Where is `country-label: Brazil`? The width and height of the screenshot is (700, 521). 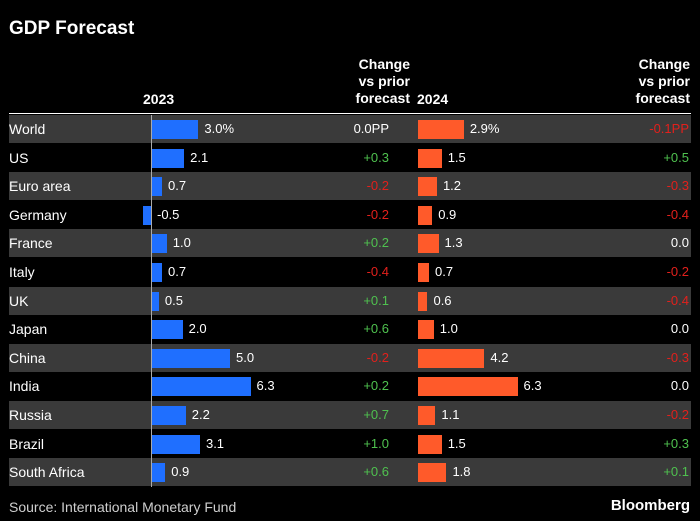 country-label: Brazil is located at coordinates (27, 443).